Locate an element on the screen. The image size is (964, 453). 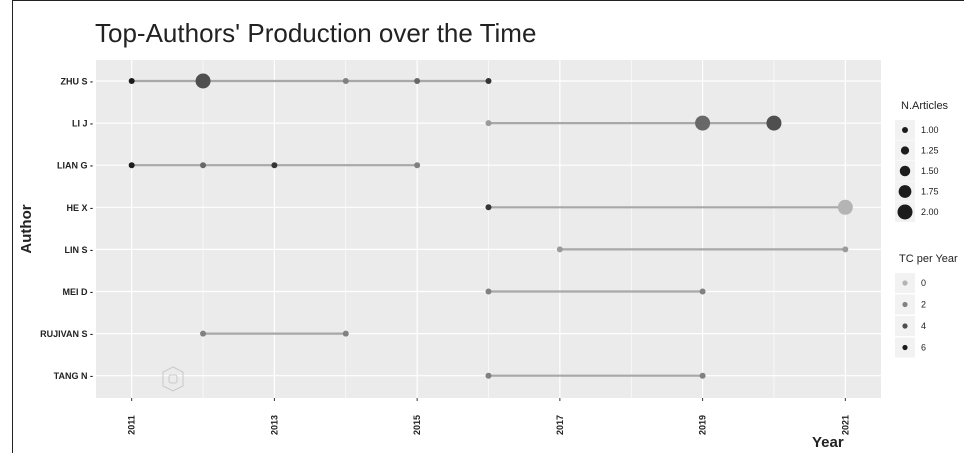
y-tick-label: ZHU S - is located at coordinates (77, 82).